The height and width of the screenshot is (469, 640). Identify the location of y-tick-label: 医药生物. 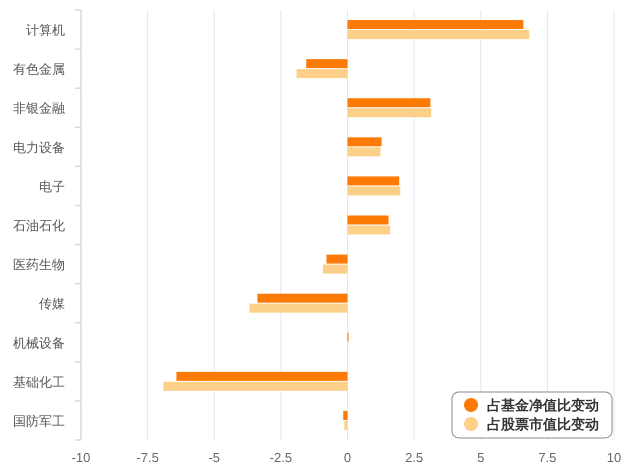
(39, 264).